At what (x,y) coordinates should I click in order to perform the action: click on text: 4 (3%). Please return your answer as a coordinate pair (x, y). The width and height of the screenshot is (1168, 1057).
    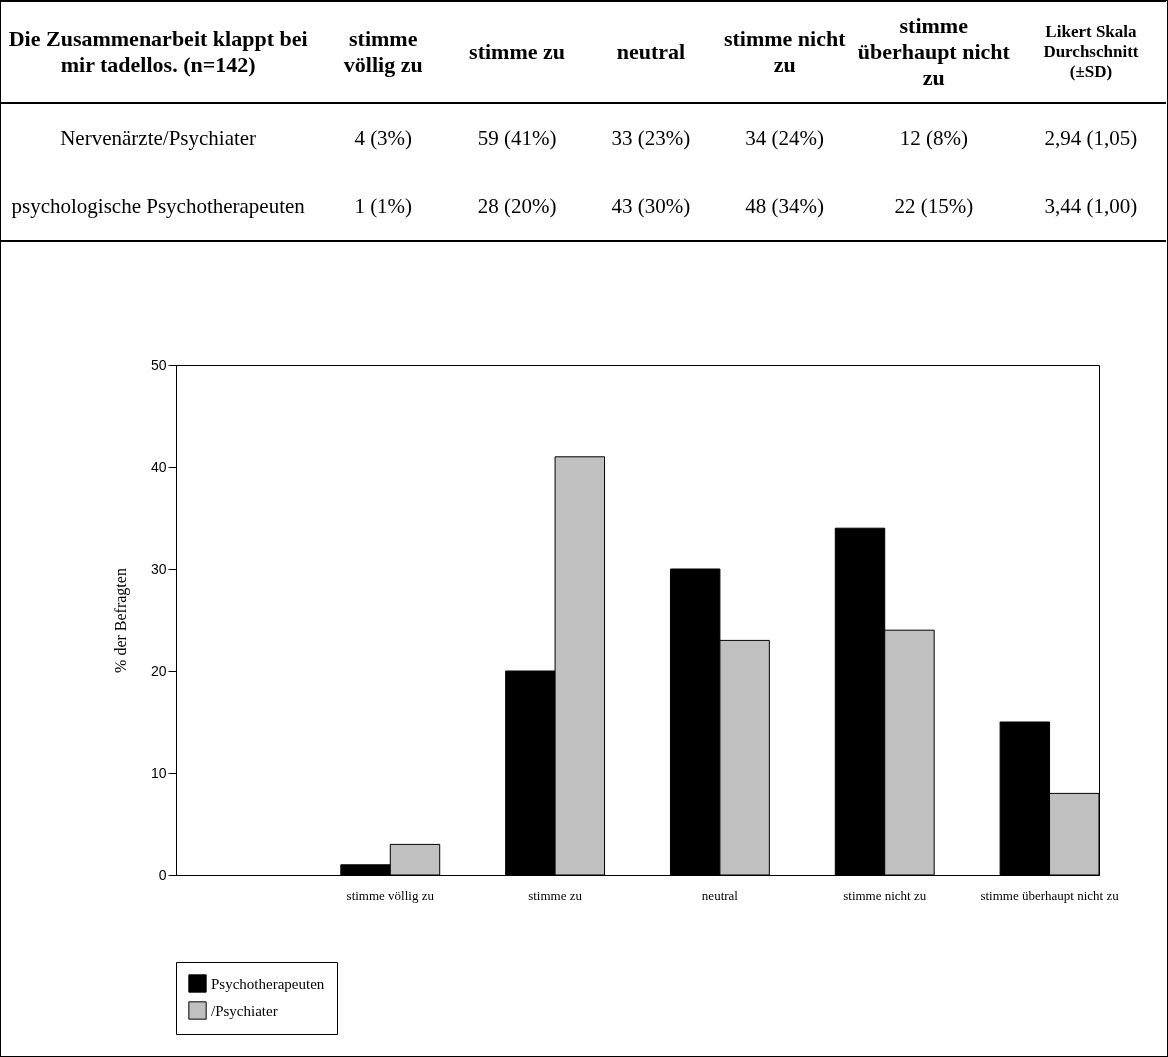
    Looking at the image, I should click on (383, 138).